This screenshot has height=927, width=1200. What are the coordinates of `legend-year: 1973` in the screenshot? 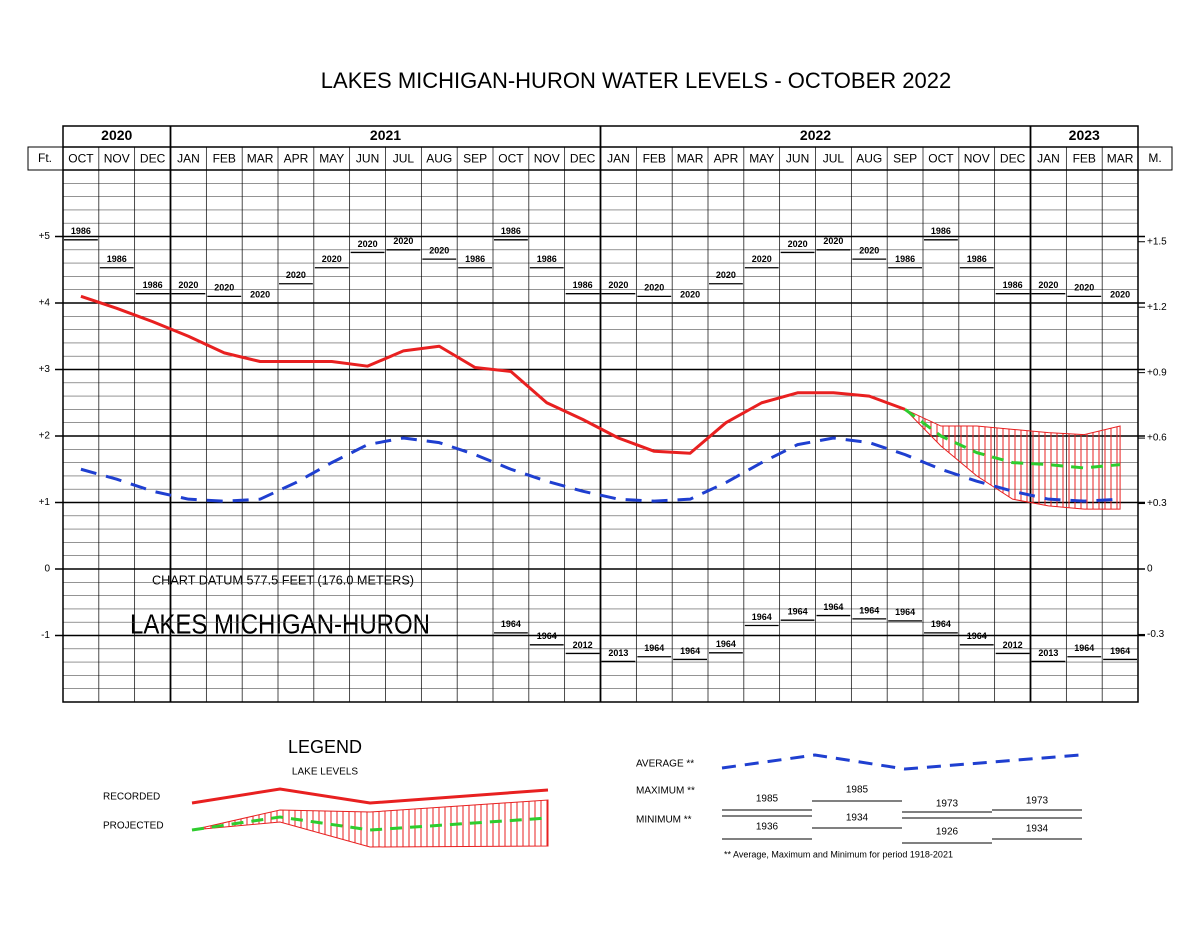 It's located at (947, 804).